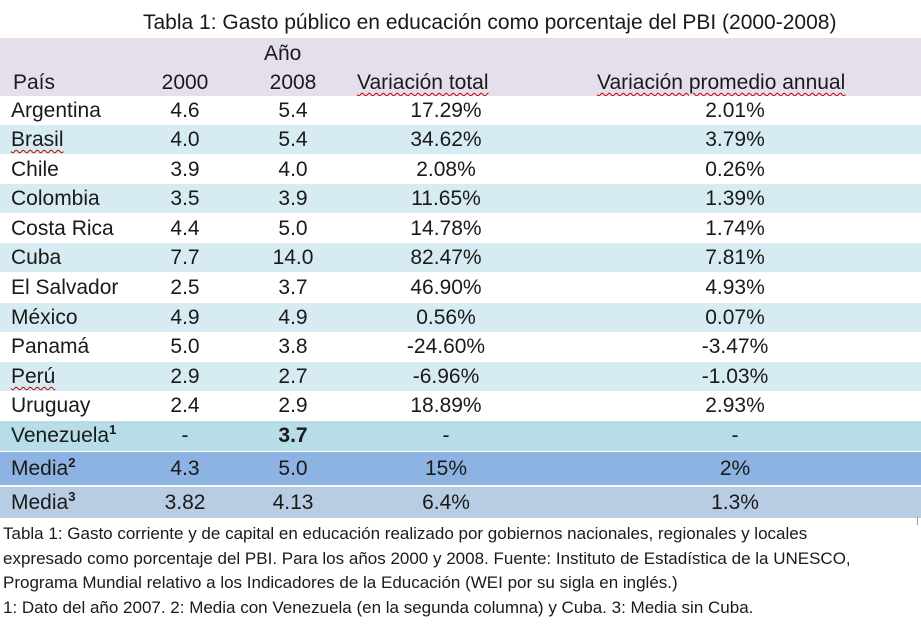 Image resolution: width=921 pixels, height=624 pixels. Describe the element at coordinates (735, 139) in the screenshot. I see `variacion-promedio-cell: 3.79%` at that location.